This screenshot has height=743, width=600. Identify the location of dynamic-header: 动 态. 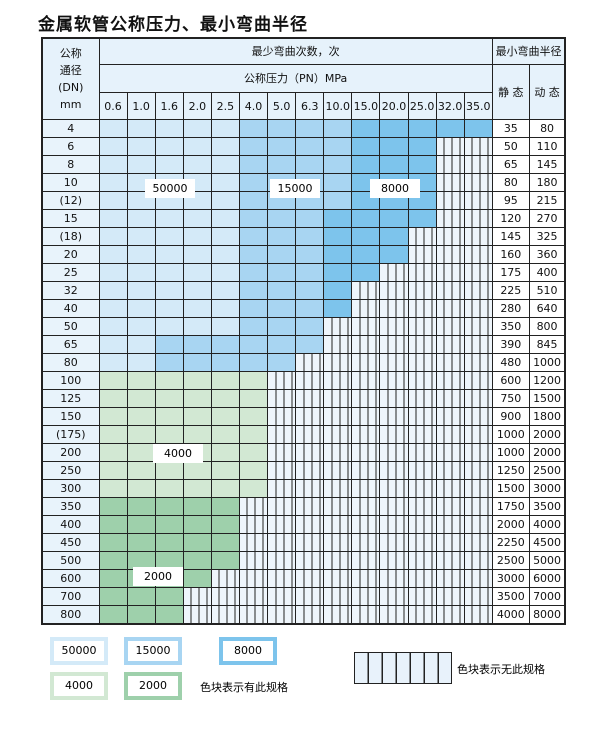
(547, 92).